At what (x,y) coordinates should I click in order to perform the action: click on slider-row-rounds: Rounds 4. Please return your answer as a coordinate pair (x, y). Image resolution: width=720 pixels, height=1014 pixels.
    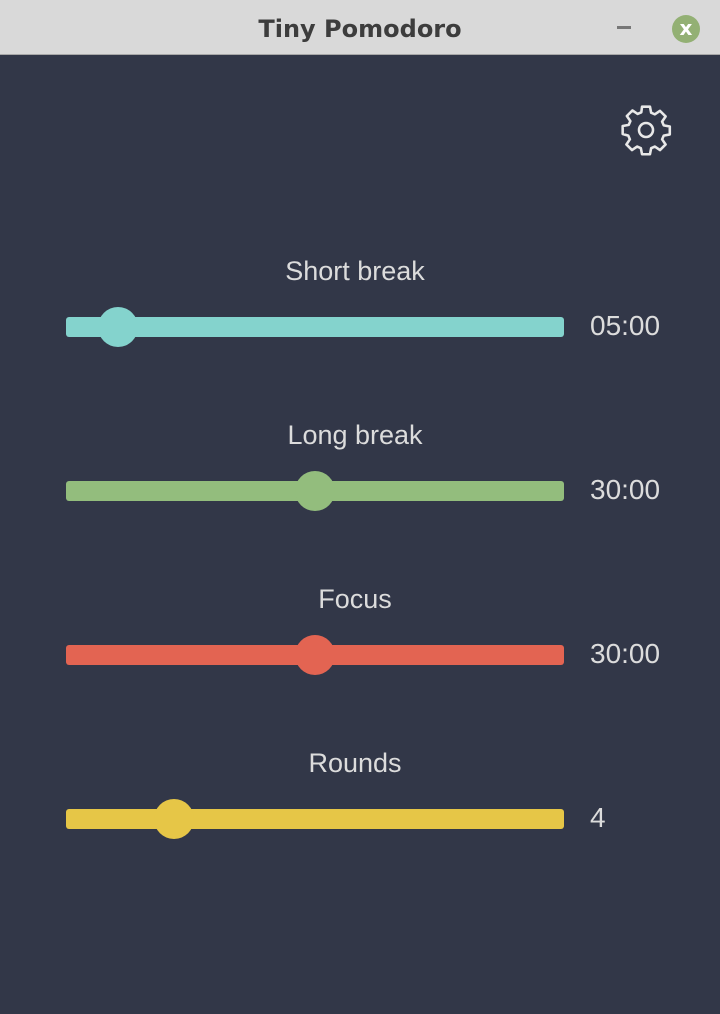
    Looking at the image, I should click on (360, 818).